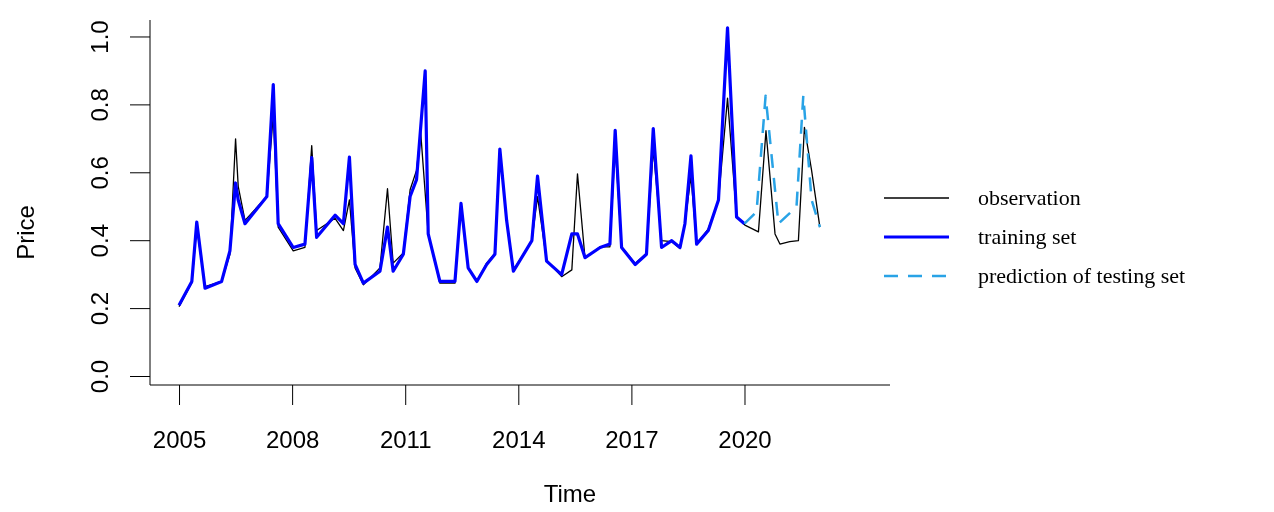 This screenshot has width=1274, height=512. I want to click on y-tick-label: 0.8, so click(99, 105).